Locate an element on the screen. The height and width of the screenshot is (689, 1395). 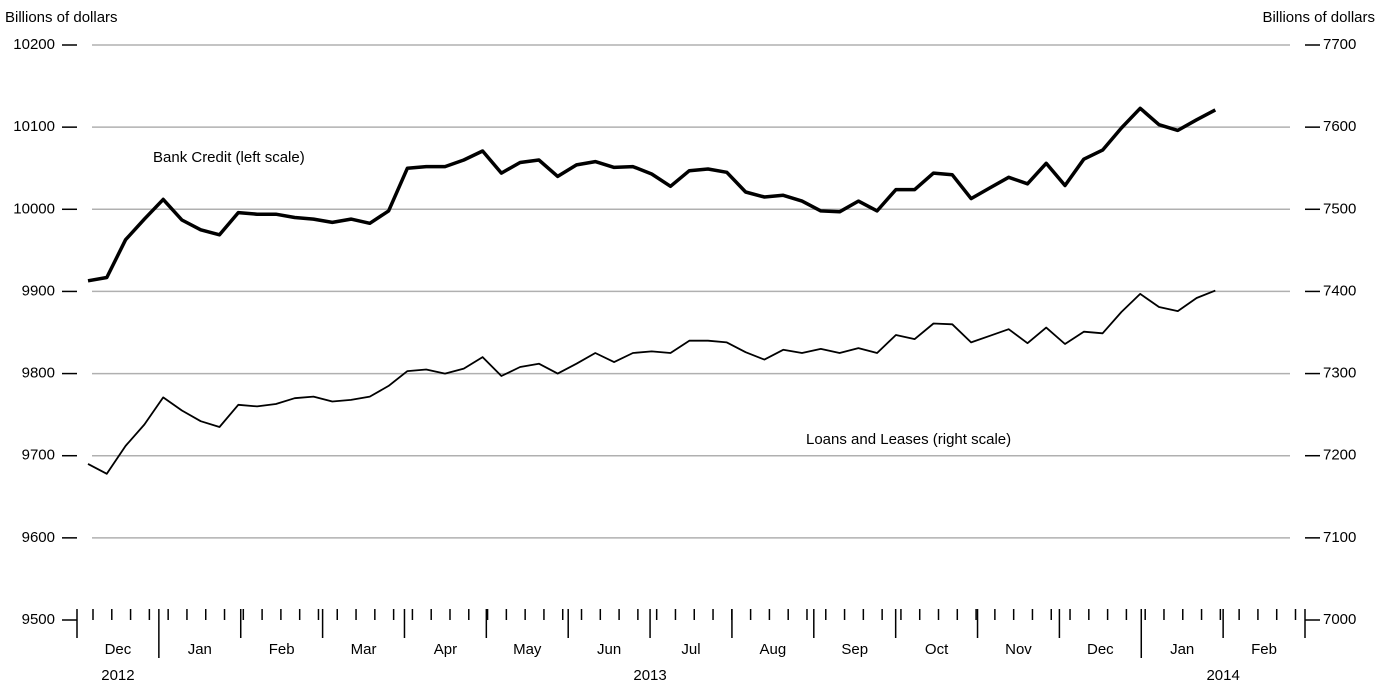
y2-tick-label: 7200 is located at coordinates (1339, 455).